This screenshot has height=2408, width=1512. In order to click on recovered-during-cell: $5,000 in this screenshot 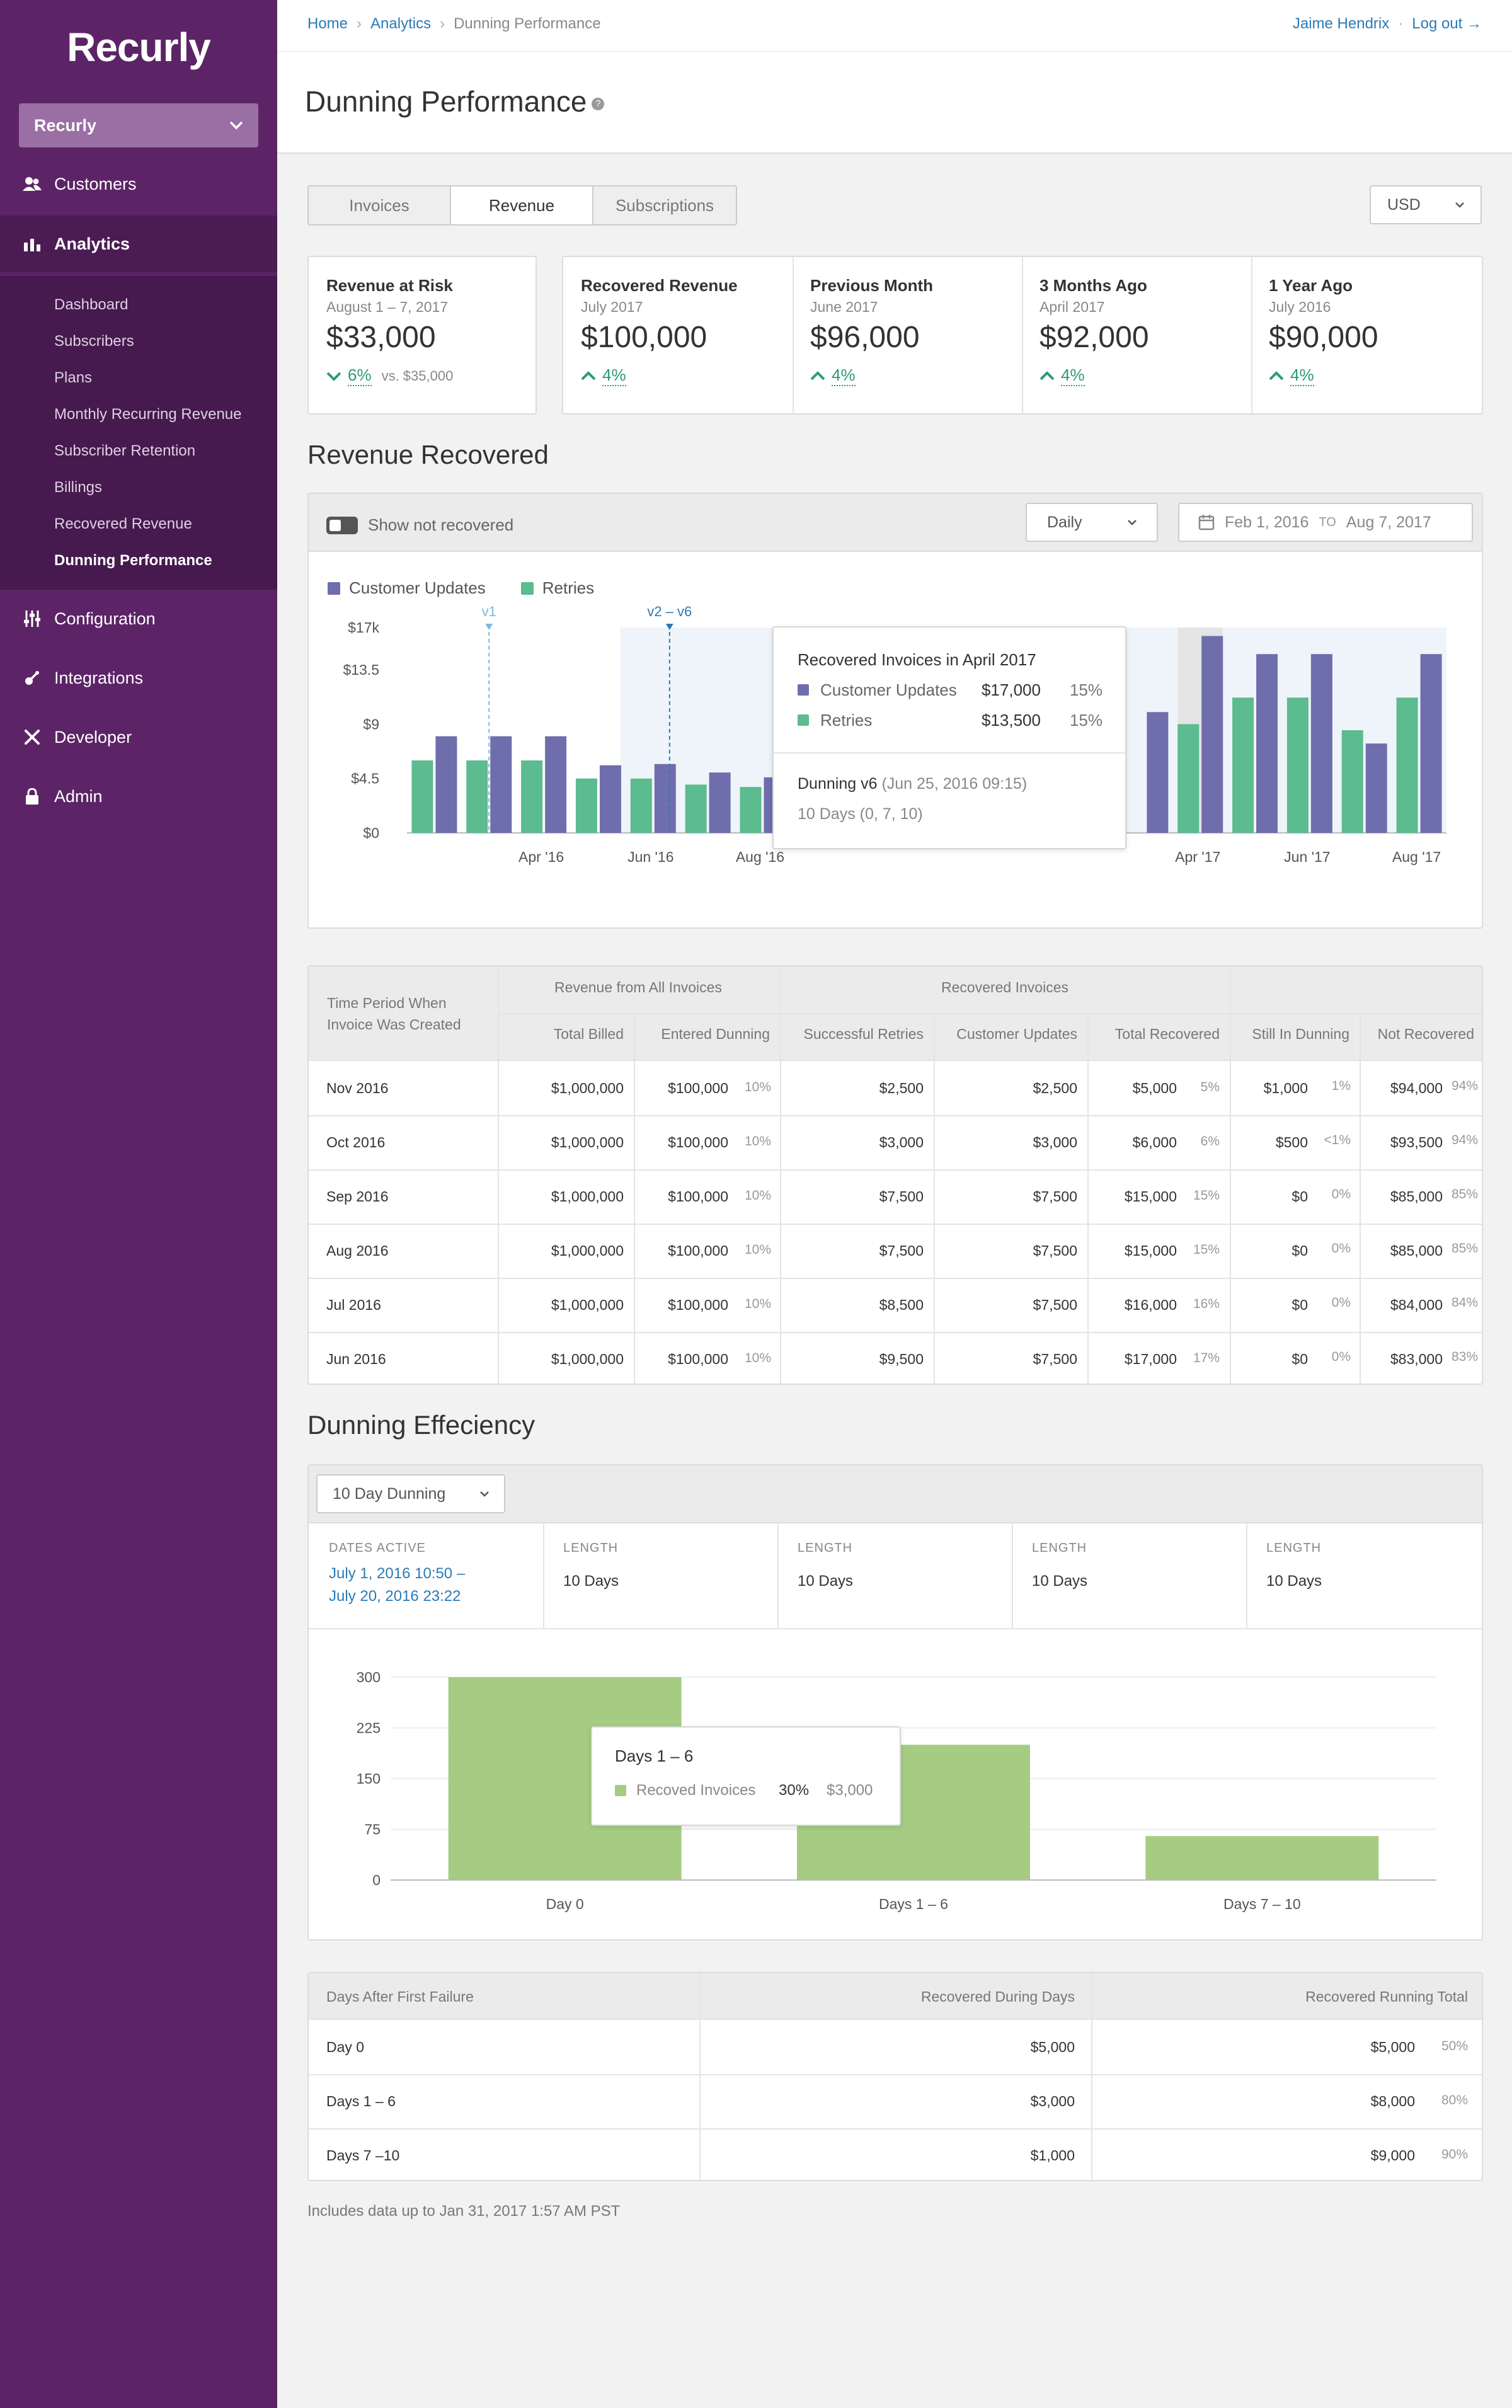, I will do `click(1052, 2047)`.